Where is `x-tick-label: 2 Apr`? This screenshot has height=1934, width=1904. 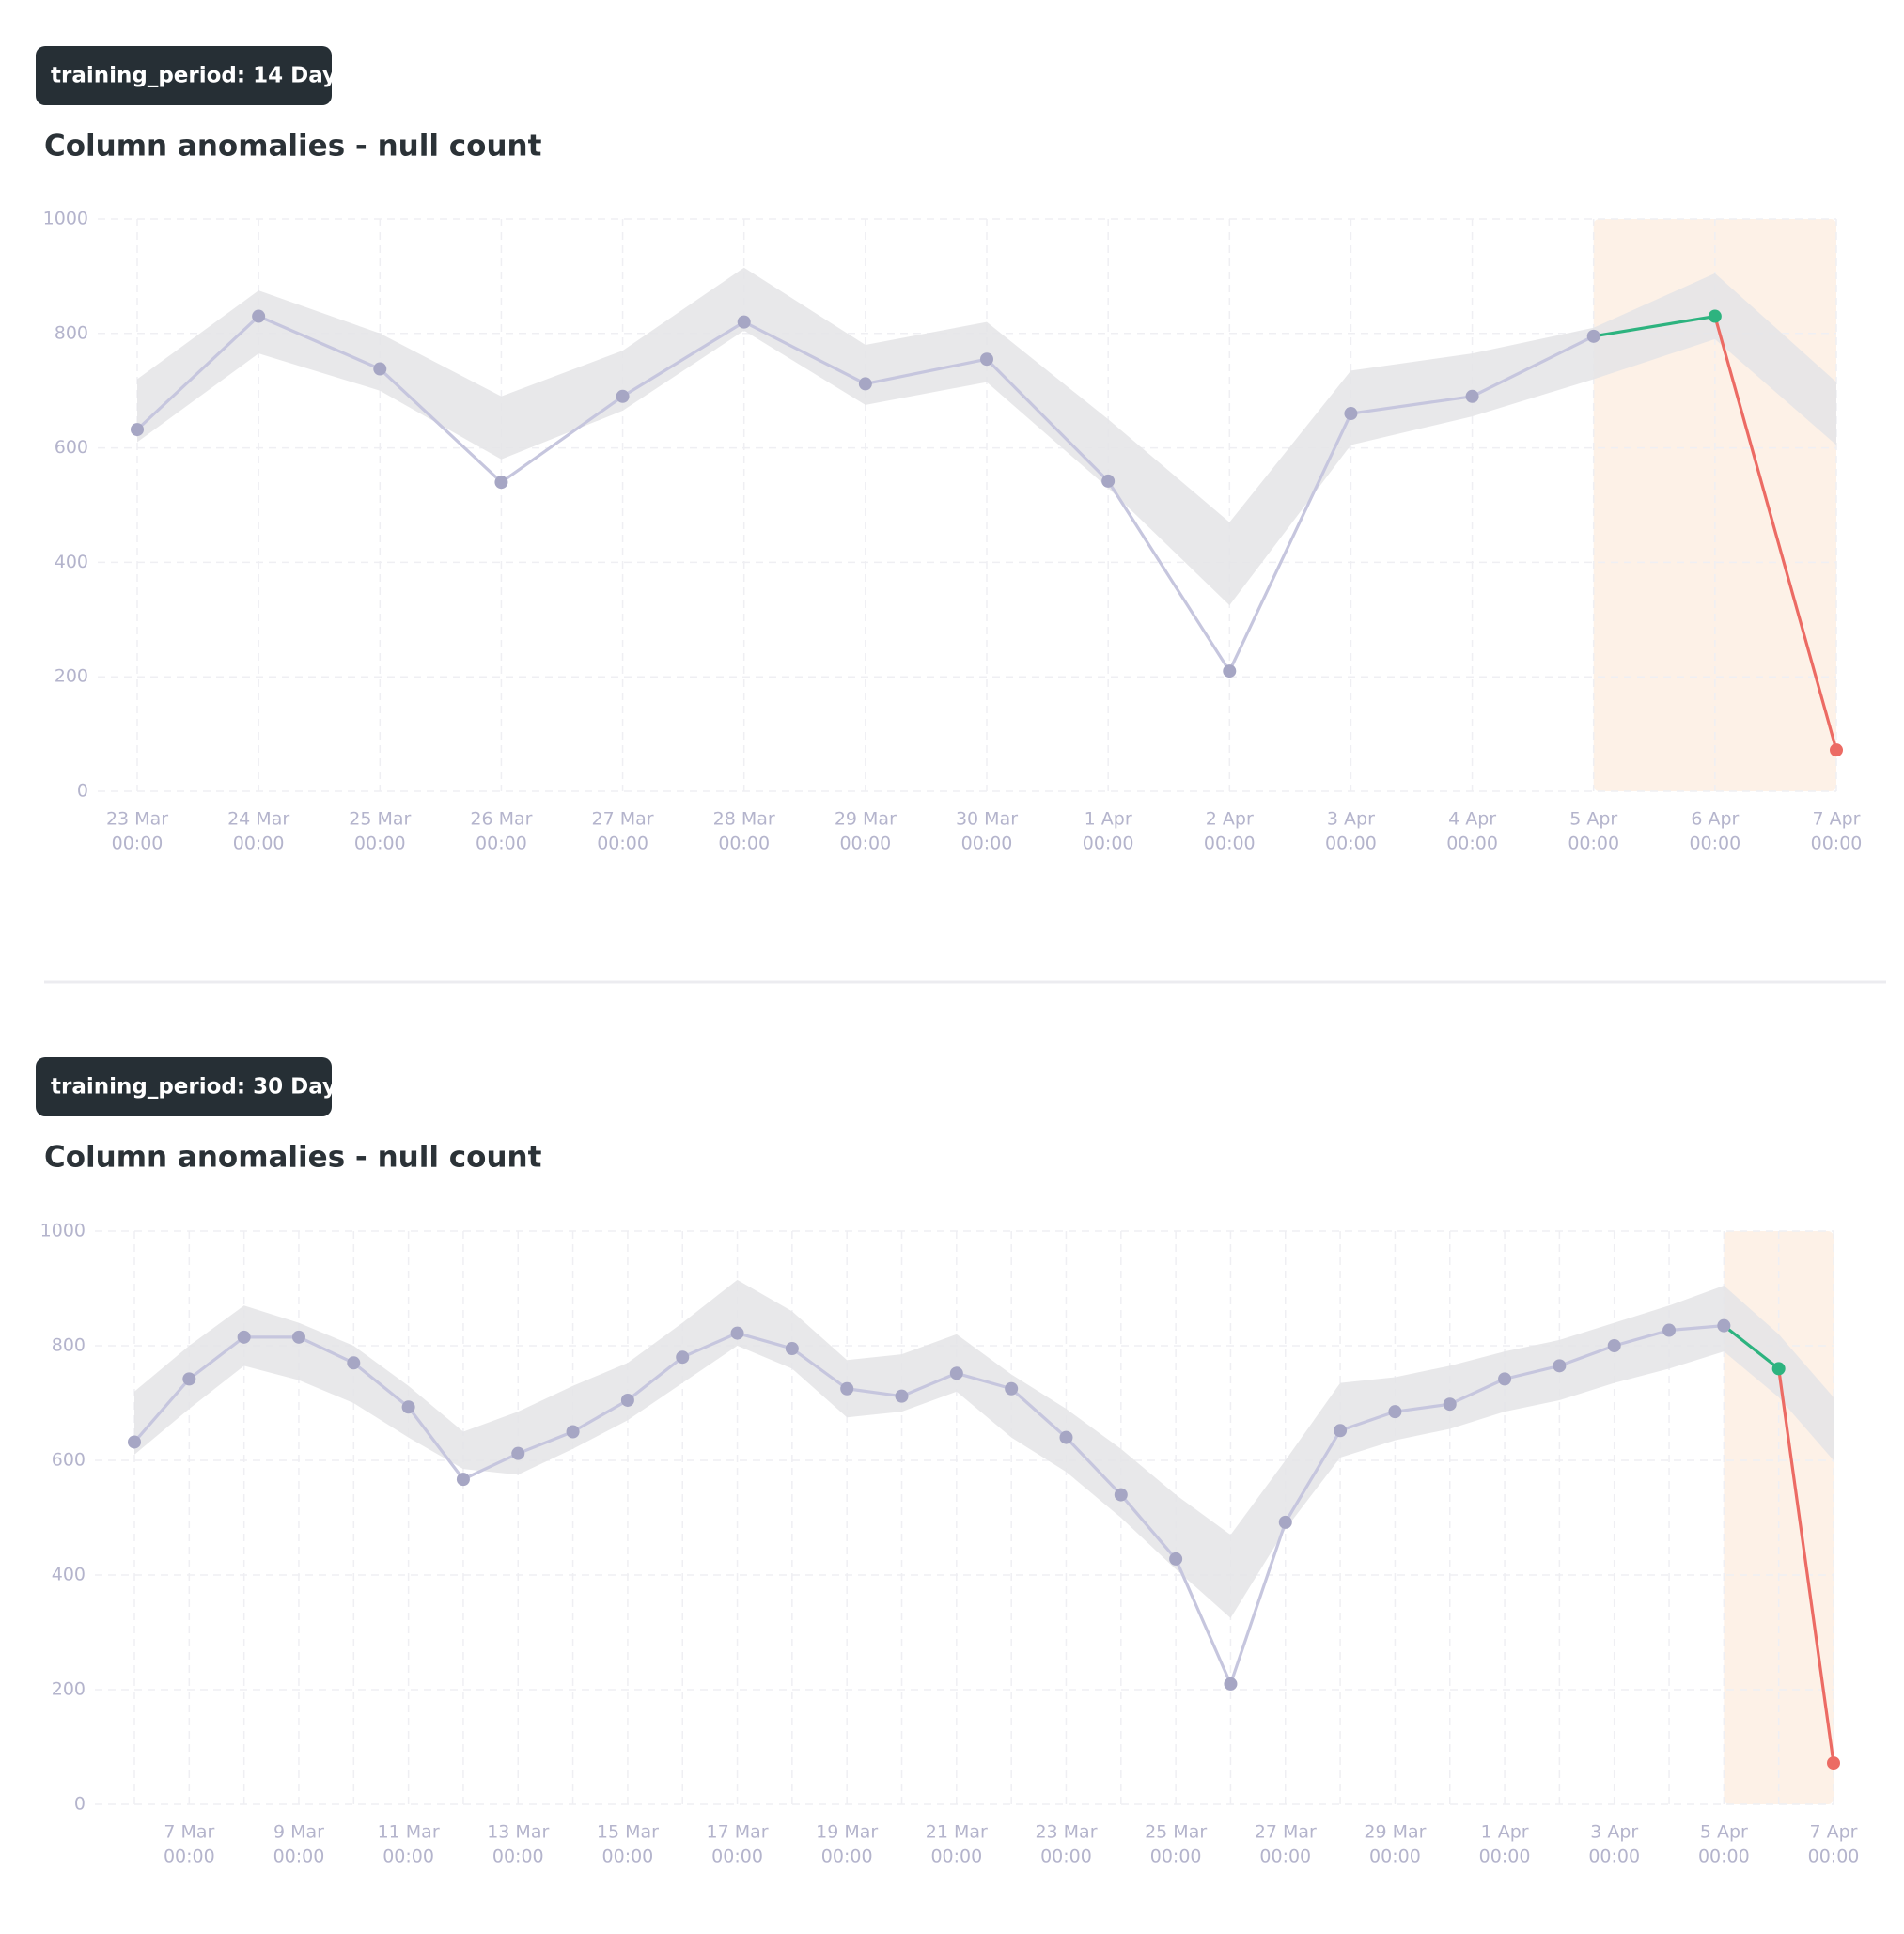
x-tick-label: 2 Apr is located at coordinates (1230, 819).